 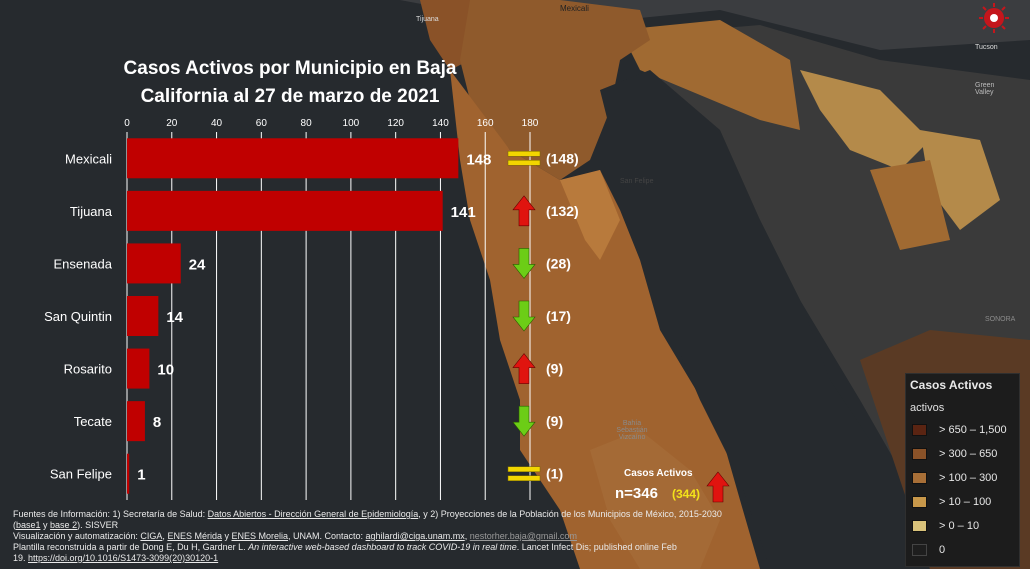 What do you see at coordinates (927, 408) in the screenshot?
I see `legend-subtitle: activos` at bounding box center [927, 408].